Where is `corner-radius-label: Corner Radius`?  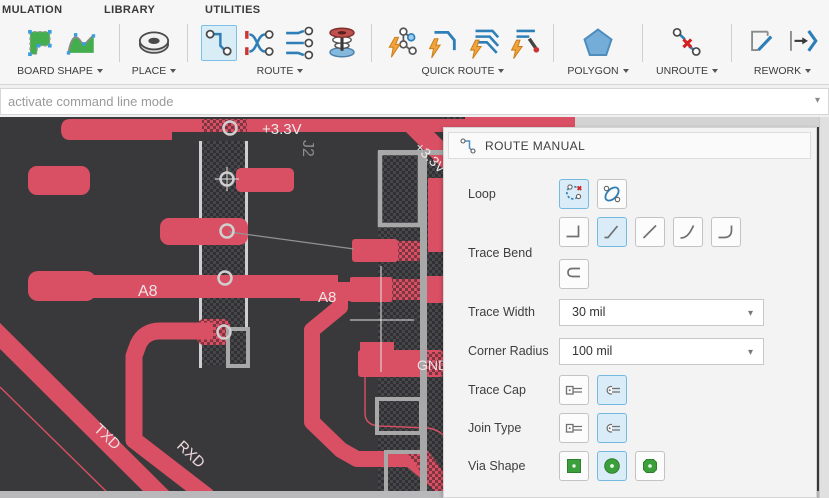 corner-radius-label: Corner Radius is located at coordinates (508, 351).